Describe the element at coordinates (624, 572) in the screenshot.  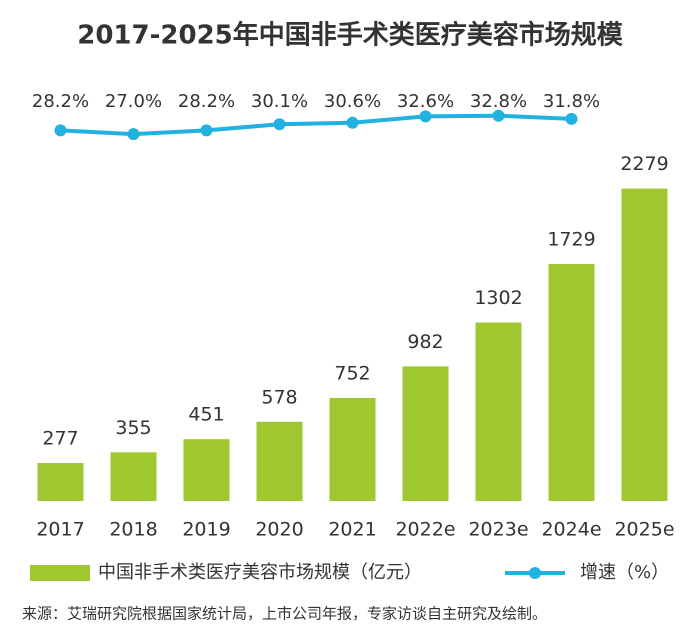
I see `legend-label: 增速（%）` at that location.